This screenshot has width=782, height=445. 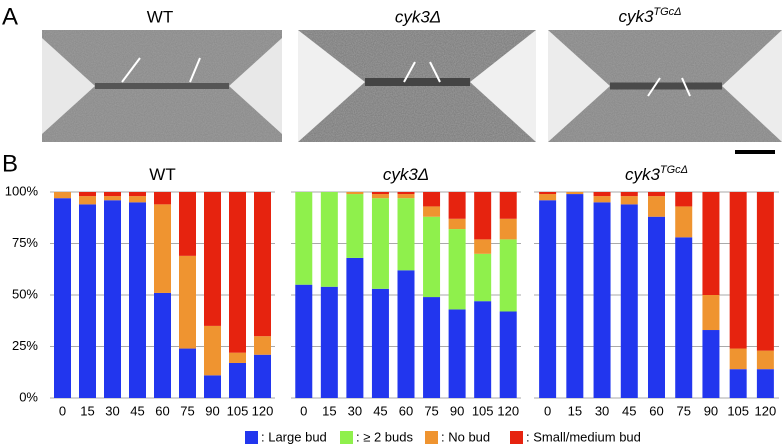 I want to click on y-tick-label: 0%, so click(x=28, y=396).